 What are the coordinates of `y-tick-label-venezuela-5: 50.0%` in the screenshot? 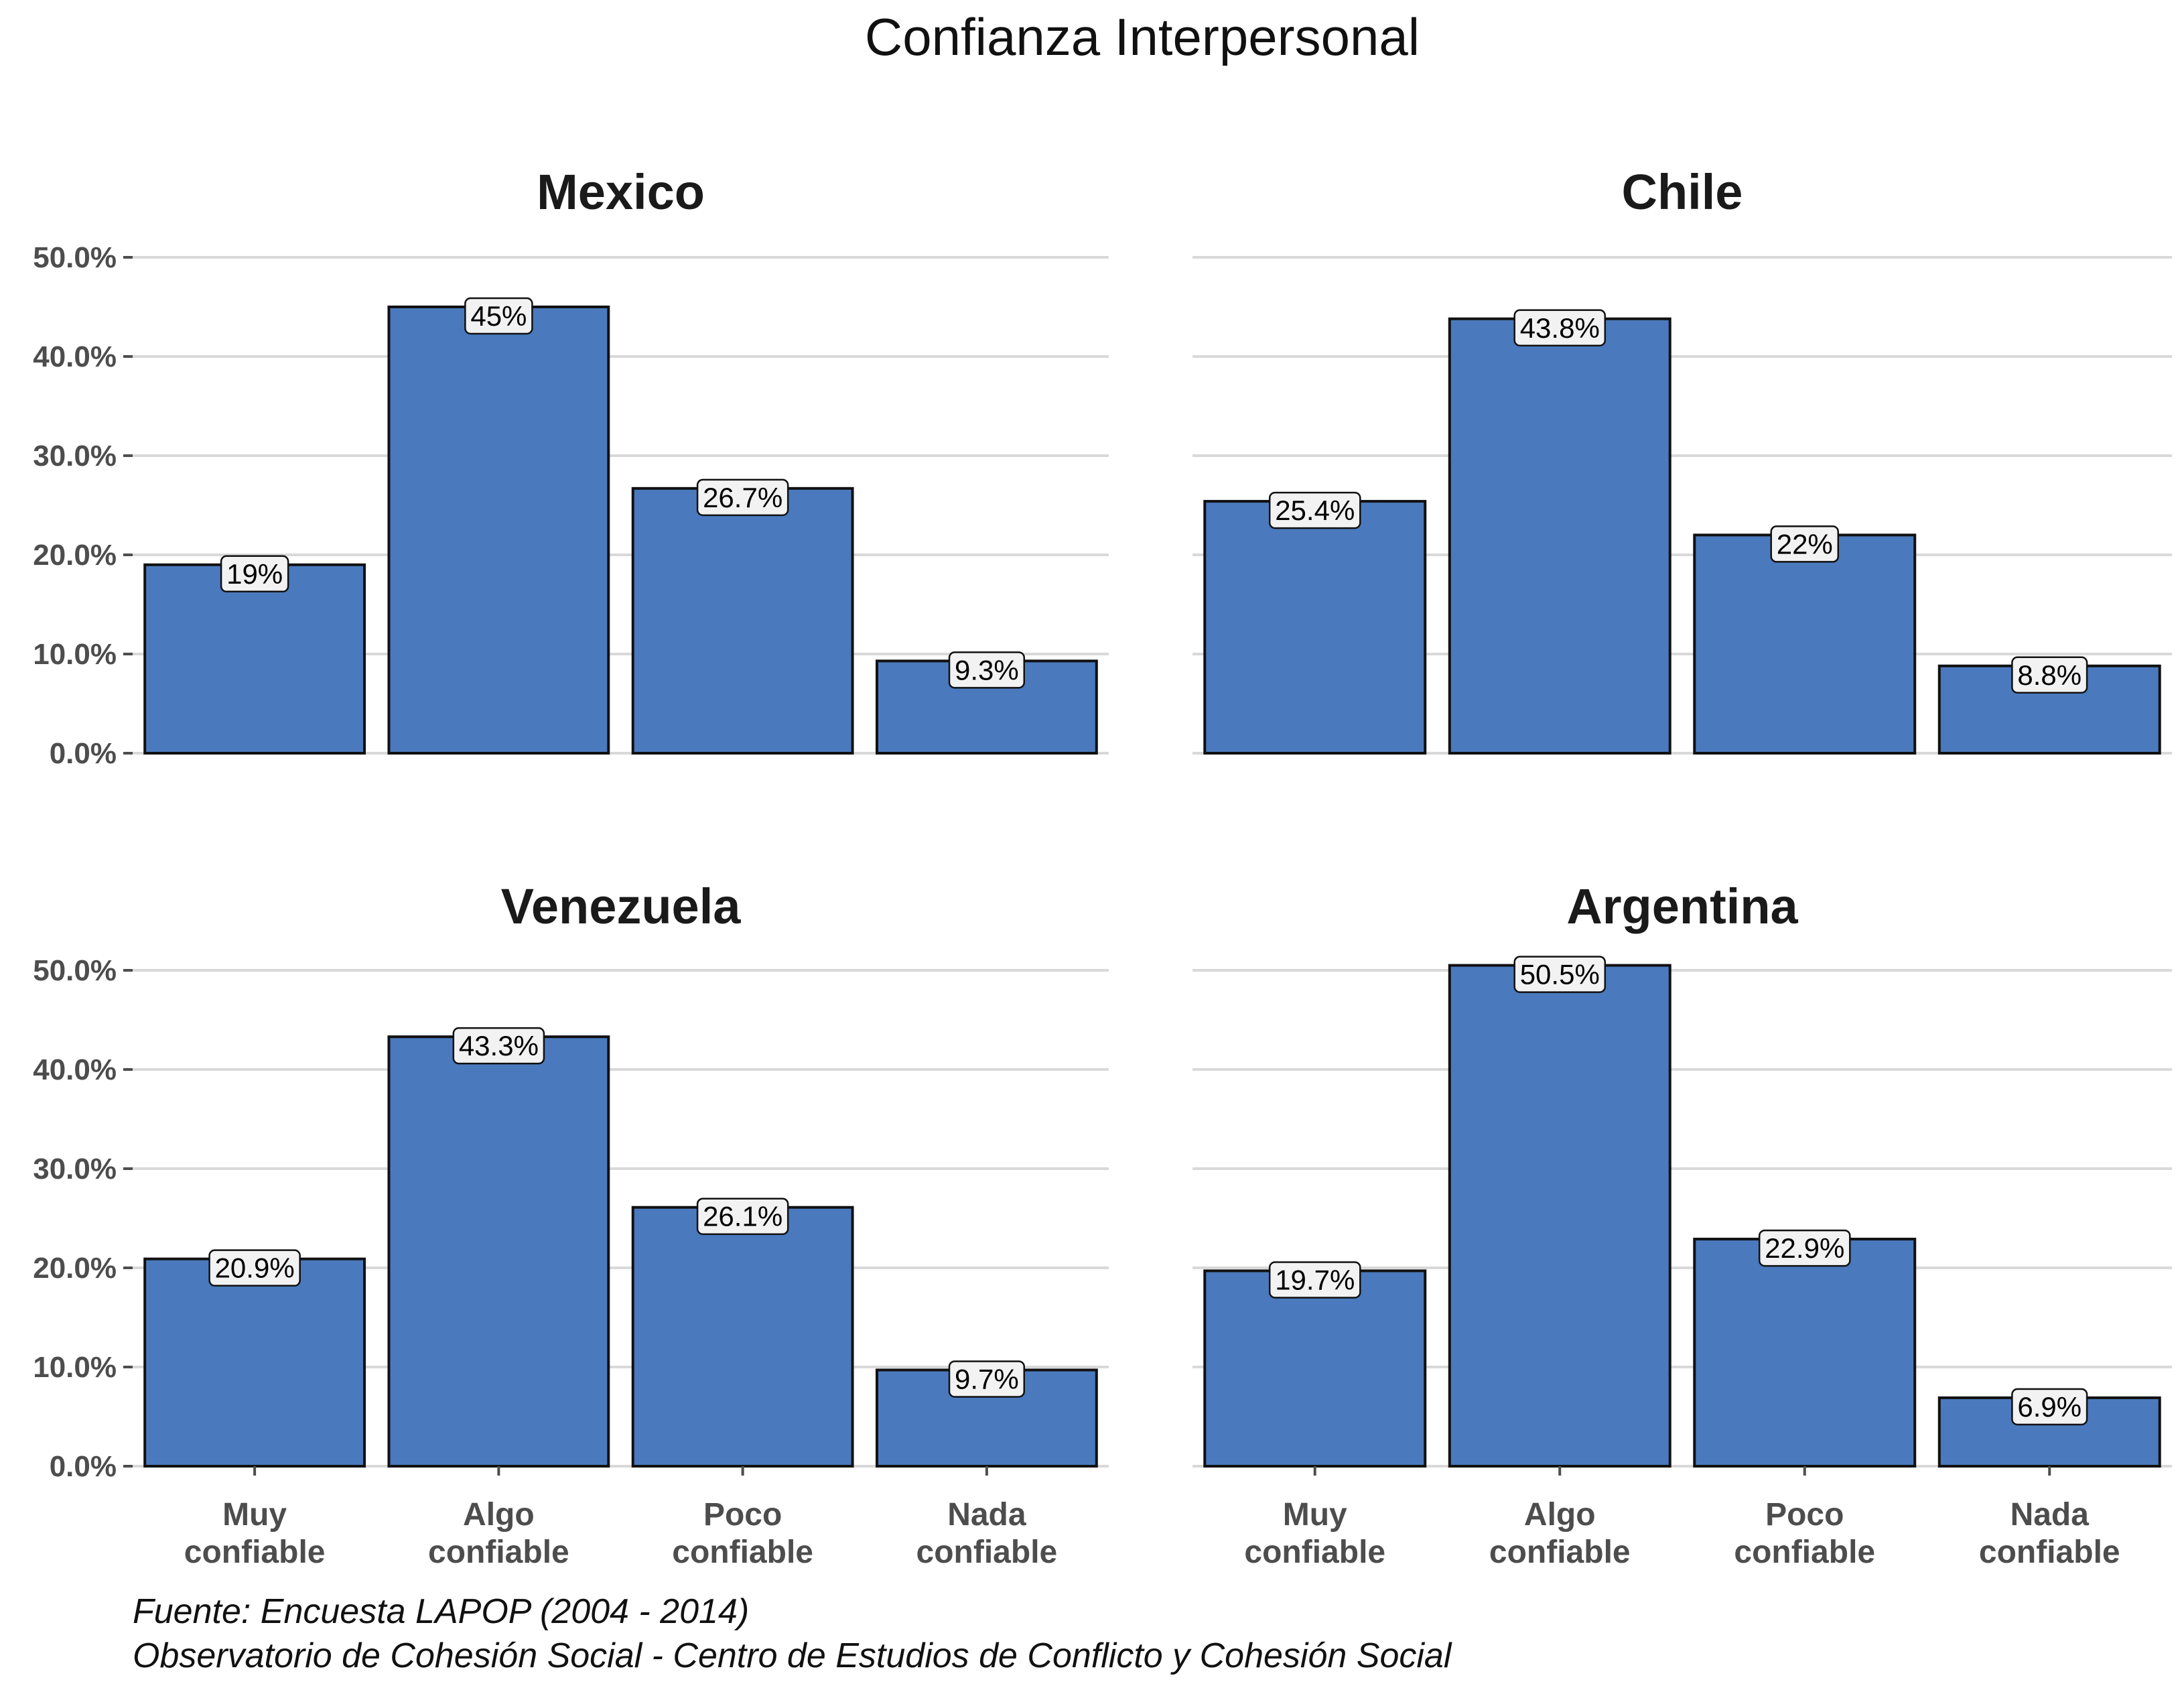 It's located at (75, 970).